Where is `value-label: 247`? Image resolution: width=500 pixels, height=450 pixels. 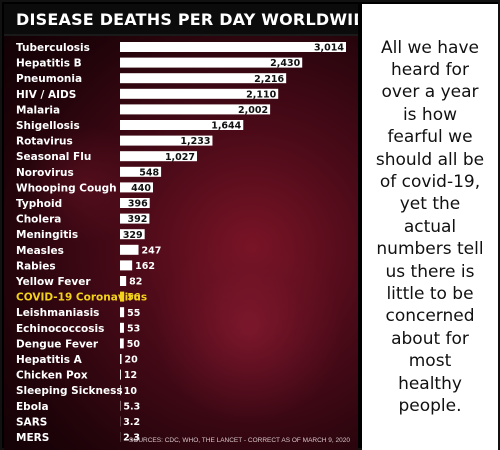 value-label: 247 is located at coordinates (152, 250).